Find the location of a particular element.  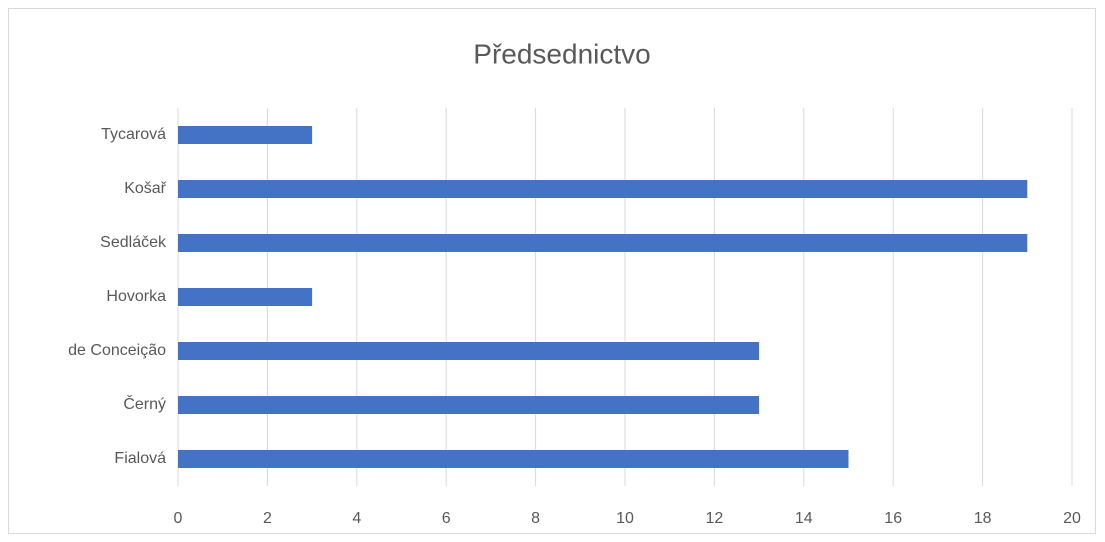

x-tick-label: 20 is located at coordinates (1072, 518).